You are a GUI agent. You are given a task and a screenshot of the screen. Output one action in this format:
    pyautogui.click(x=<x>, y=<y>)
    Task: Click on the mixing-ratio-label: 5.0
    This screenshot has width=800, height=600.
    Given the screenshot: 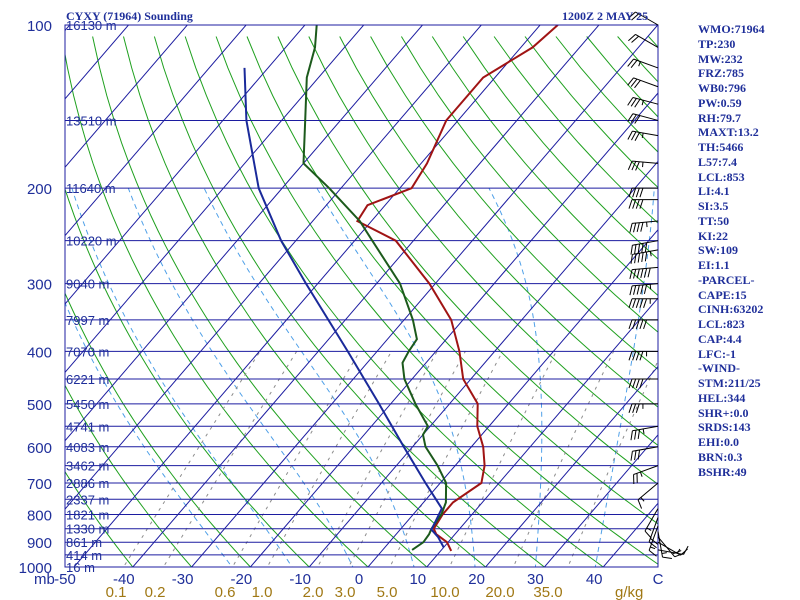 What is the action you would take?
    pyautogui.click(x=387, y=592)
    